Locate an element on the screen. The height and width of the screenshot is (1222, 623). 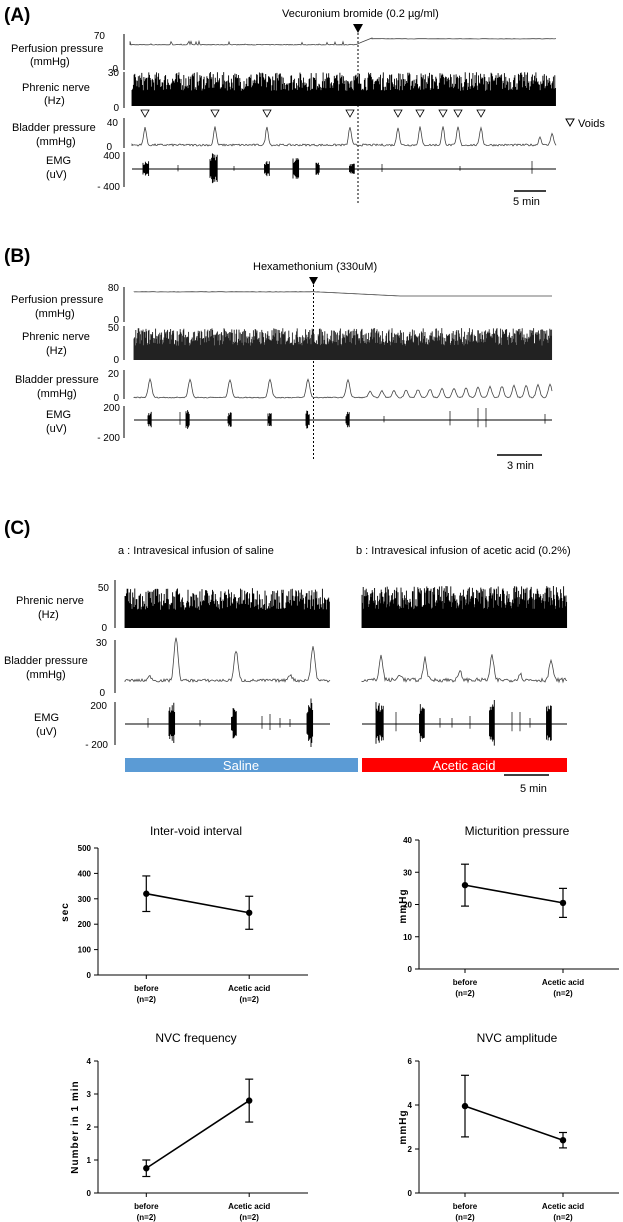
void-legend-icon is located at coordinates (570, 123).